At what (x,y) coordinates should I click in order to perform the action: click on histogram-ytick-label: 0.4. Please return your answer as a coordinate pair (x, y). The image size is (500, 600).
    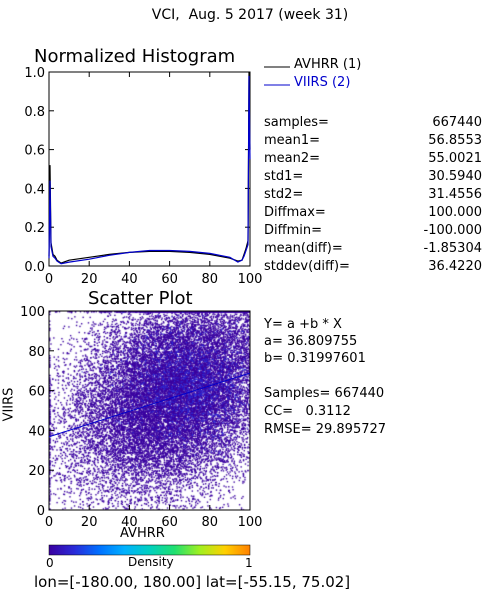
    Looking at the image, I should click on (34, 189).